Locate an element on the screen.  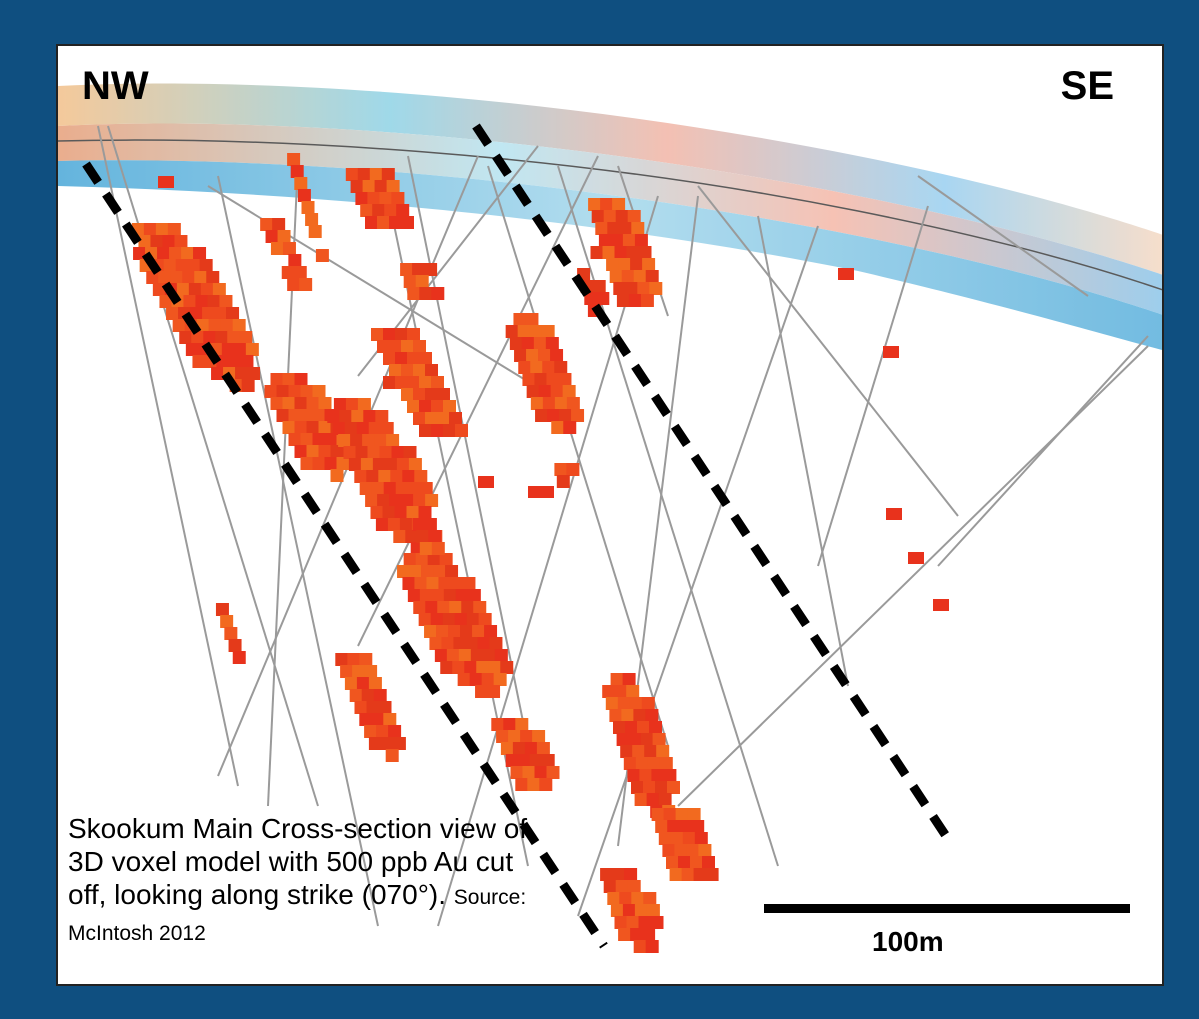
surface-line is located at coordinates (610, 215).